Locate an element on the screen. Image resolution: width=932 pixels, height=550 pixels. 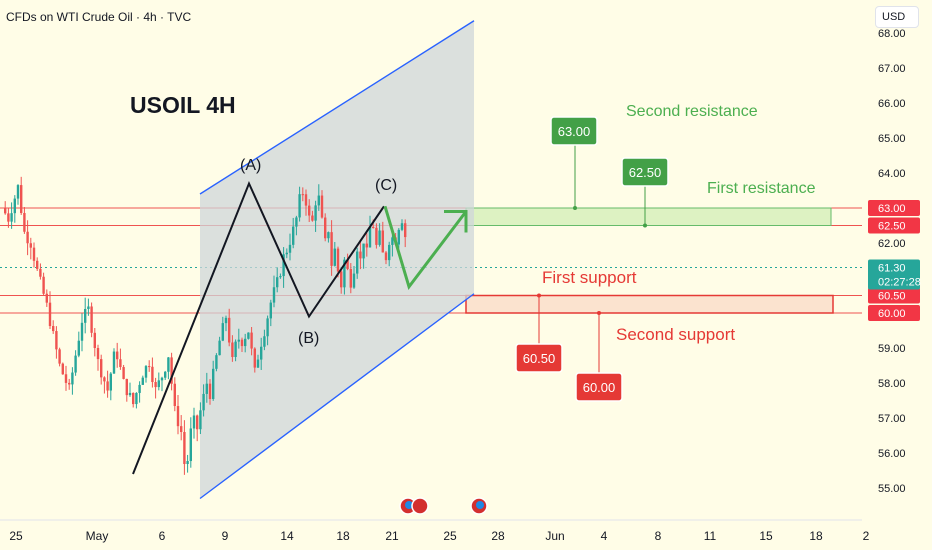
x-tick-label: May is located at coordinates (97, 536).